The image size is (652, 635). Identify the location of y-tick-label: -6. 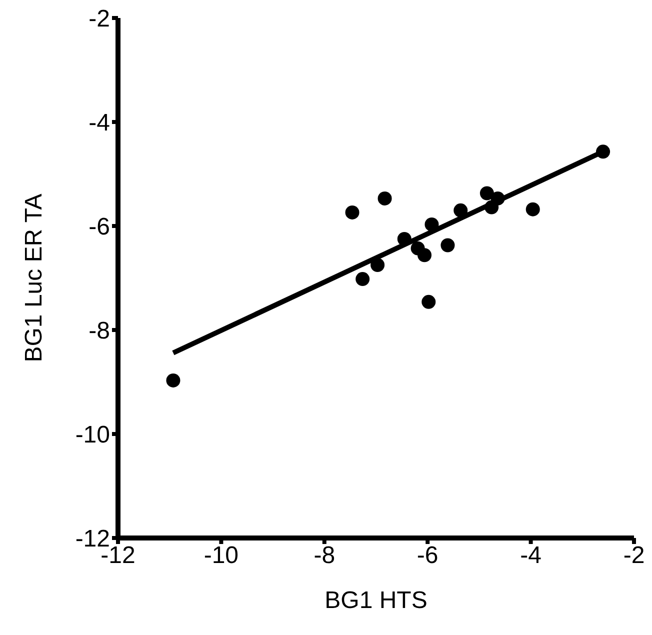
(99, 227).